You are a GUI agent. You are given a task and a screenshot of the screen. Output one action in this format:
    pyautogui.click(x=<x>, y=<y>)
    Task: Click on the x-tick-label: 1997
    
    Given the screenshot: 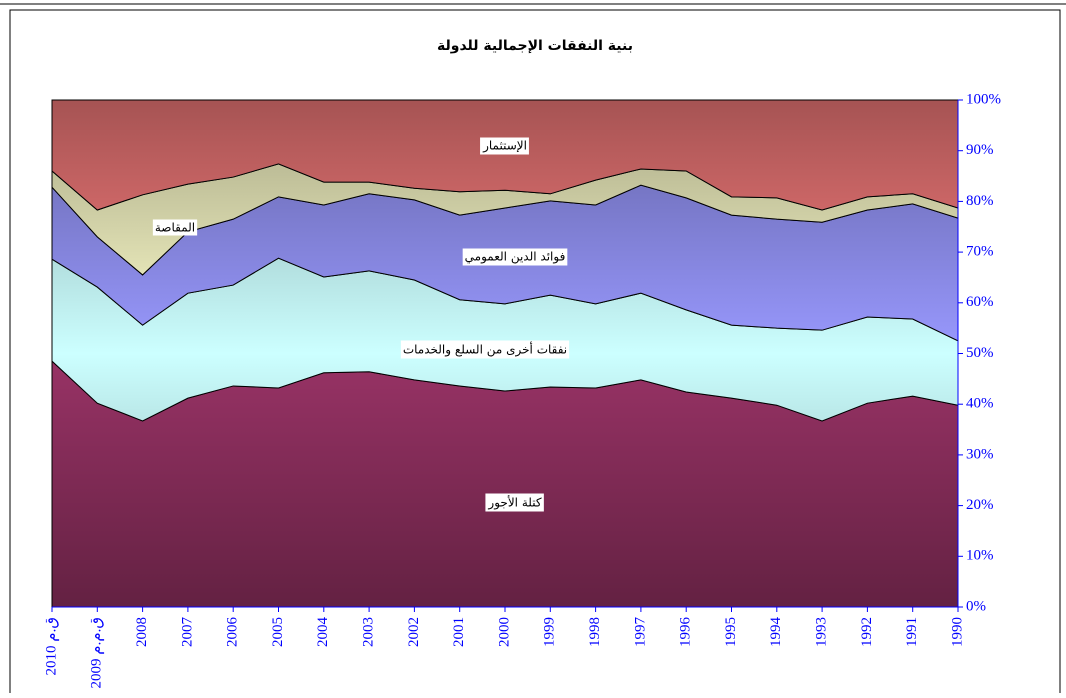 What is the action you would take?
    pyautogui.click(x=640, y=632)
    